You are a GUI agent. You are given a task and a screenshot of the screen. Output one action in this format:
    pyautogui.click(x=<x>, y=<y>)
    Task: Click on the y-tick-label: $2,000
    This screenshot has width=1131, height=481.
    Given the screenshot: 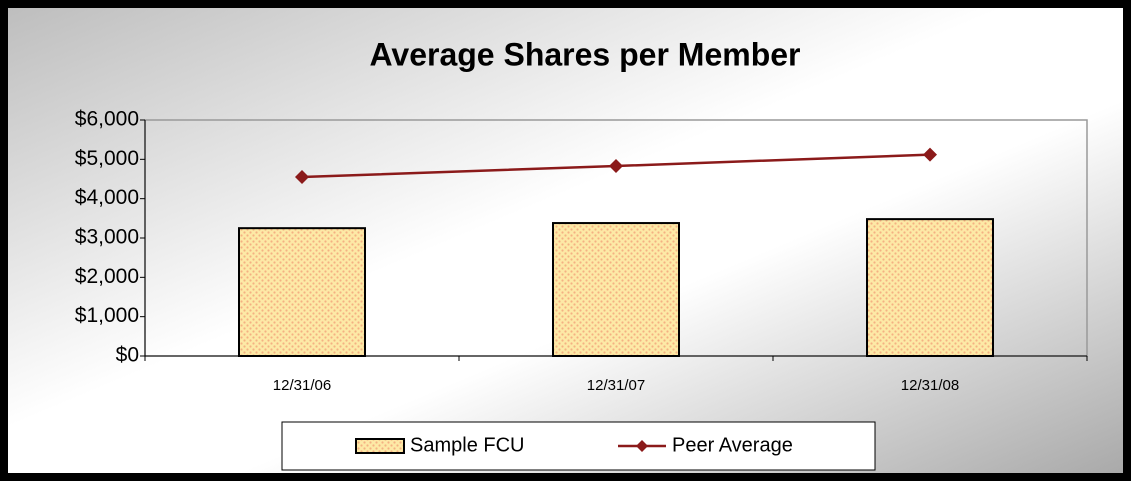 What is the action you would take?
    pyautogui.click(x=107, y=276)
    